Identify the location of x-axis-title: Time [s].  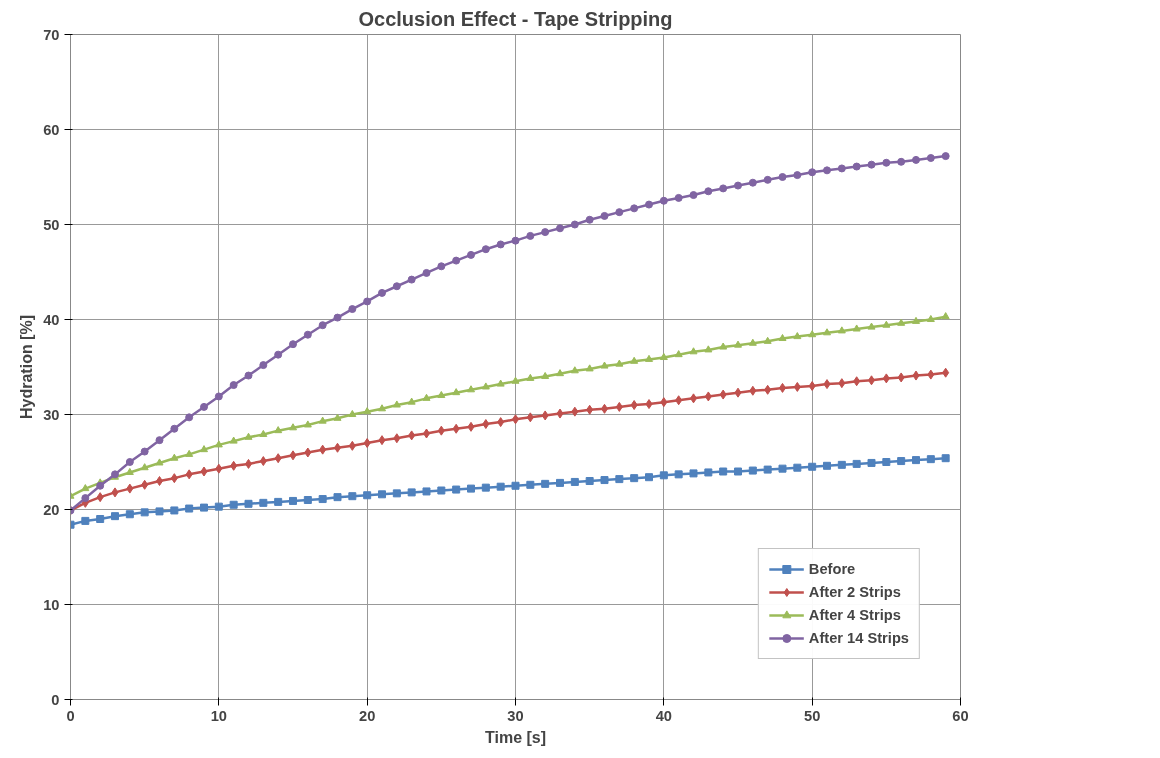
(515, 737).